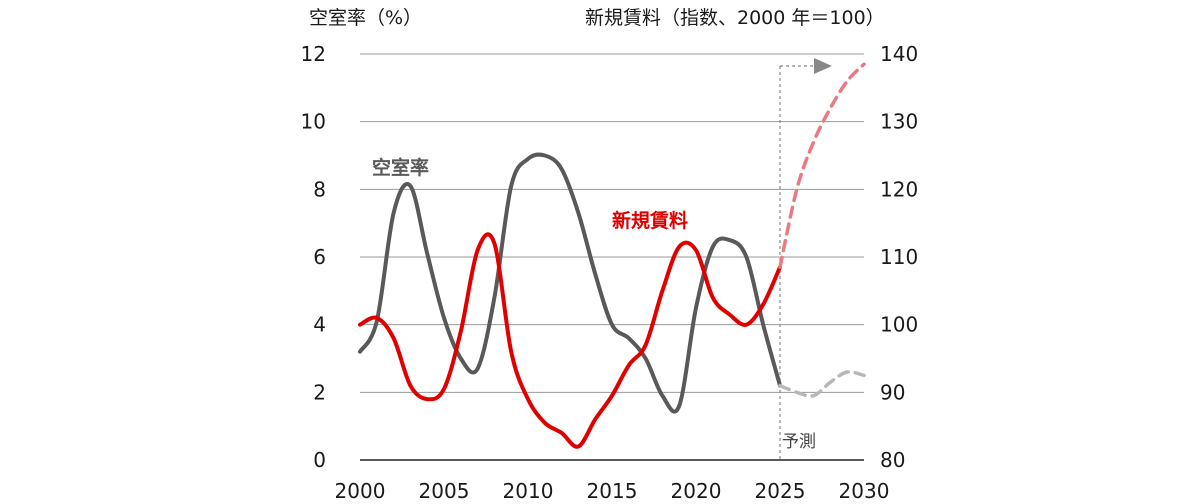  I want to click on left-y-axis: 0 2 4 6 8 10 12, so click(313, 257).